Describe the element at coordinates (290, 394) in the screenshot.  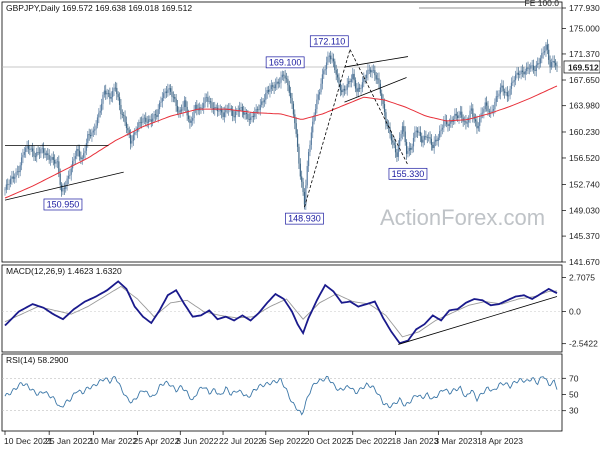
I see `rsi-y-axis: 70 50 30` at that location.